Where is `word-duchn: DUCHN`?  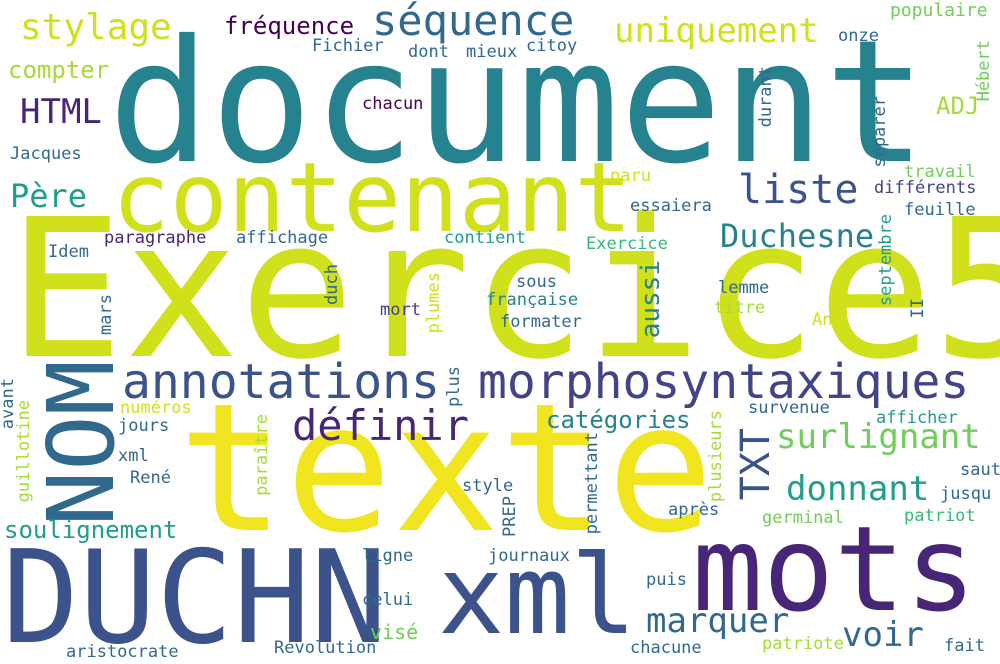
word-duchn: DUCHN is located at coordinates (195, 594).